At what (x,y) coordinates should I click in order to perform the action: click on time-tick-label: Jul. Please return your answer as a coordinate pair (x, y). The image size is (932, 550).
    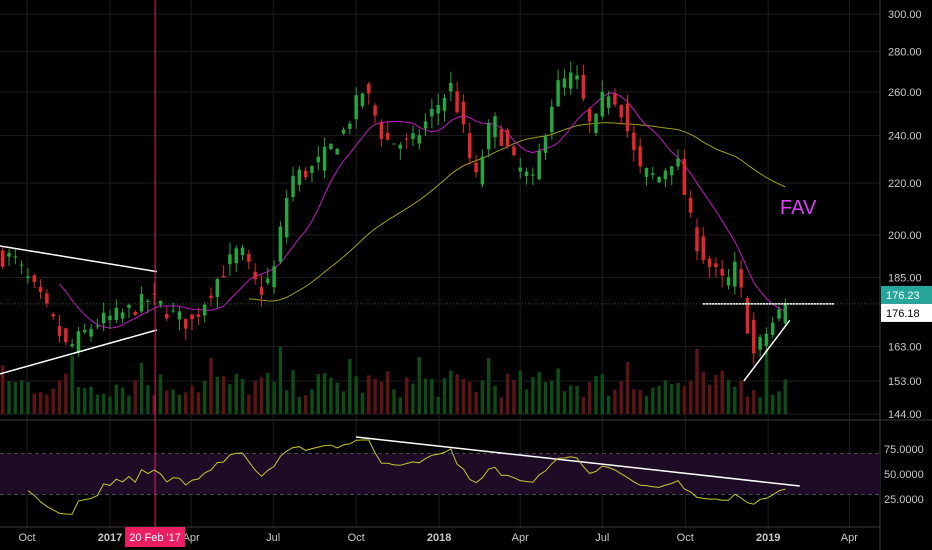
    Looking at the image, I should click on (273, 538).